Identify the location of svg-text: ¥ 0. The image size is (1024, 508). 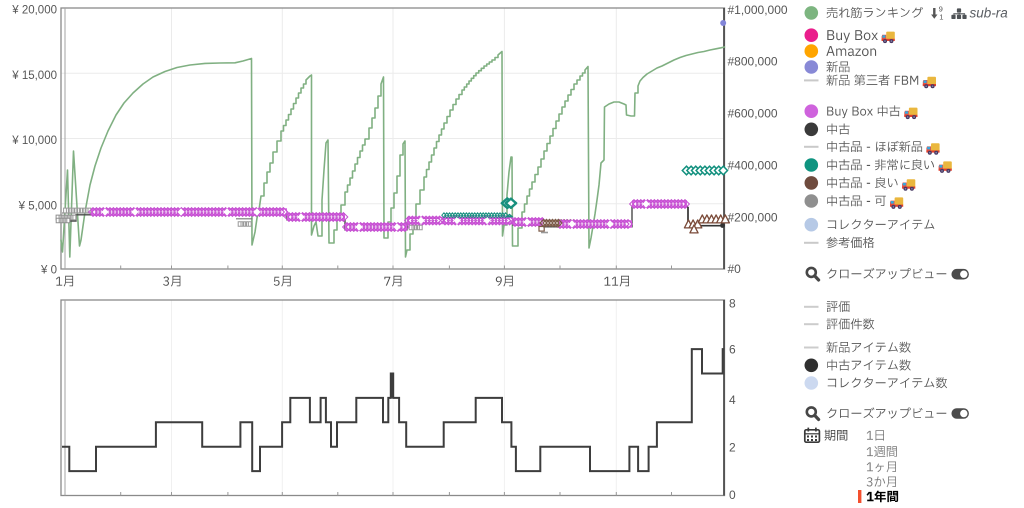
(48, 271).